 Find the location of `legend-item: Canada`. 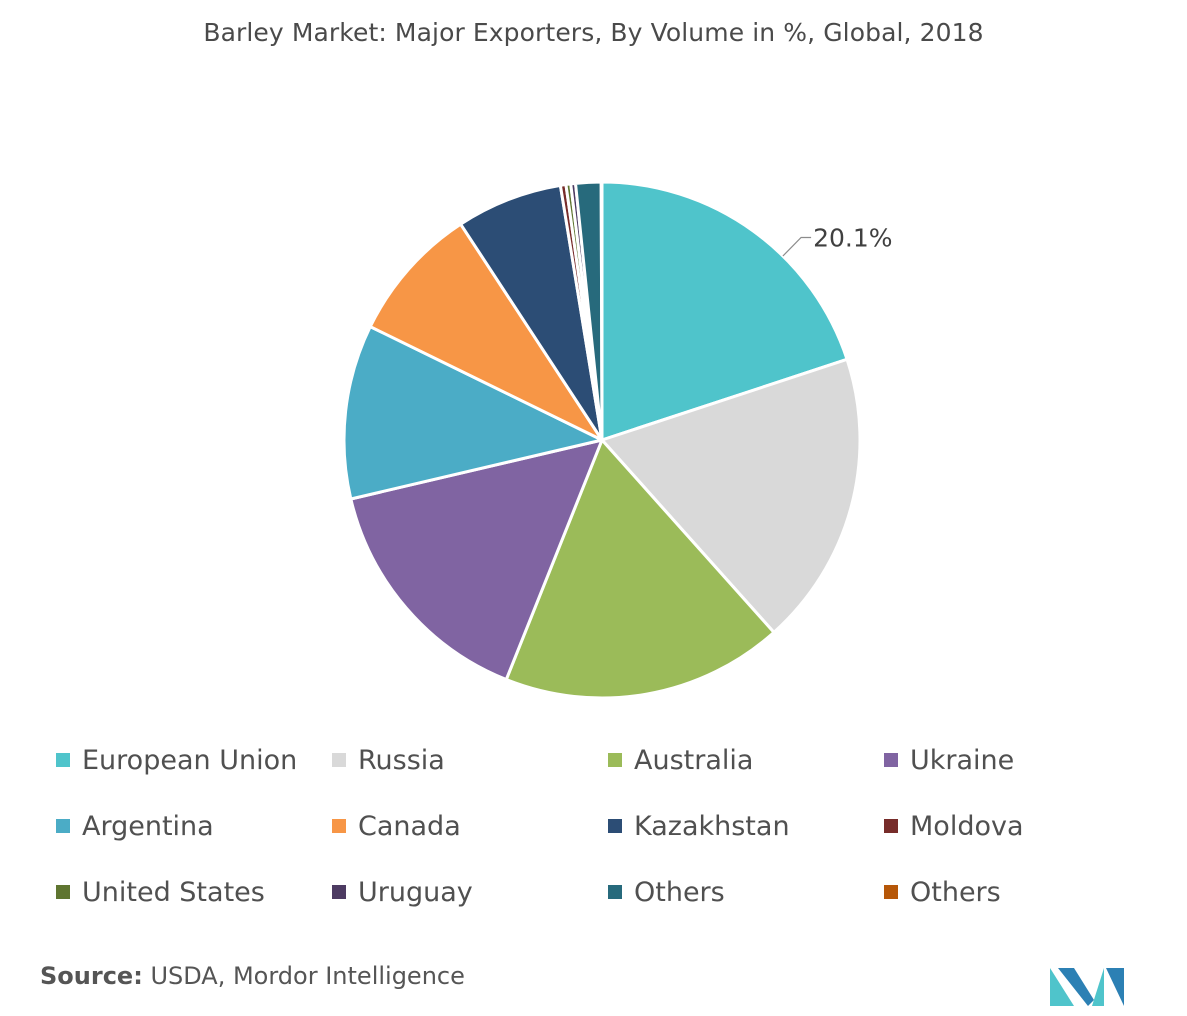

legend-item: Canada is located at coordinates (396, 826).